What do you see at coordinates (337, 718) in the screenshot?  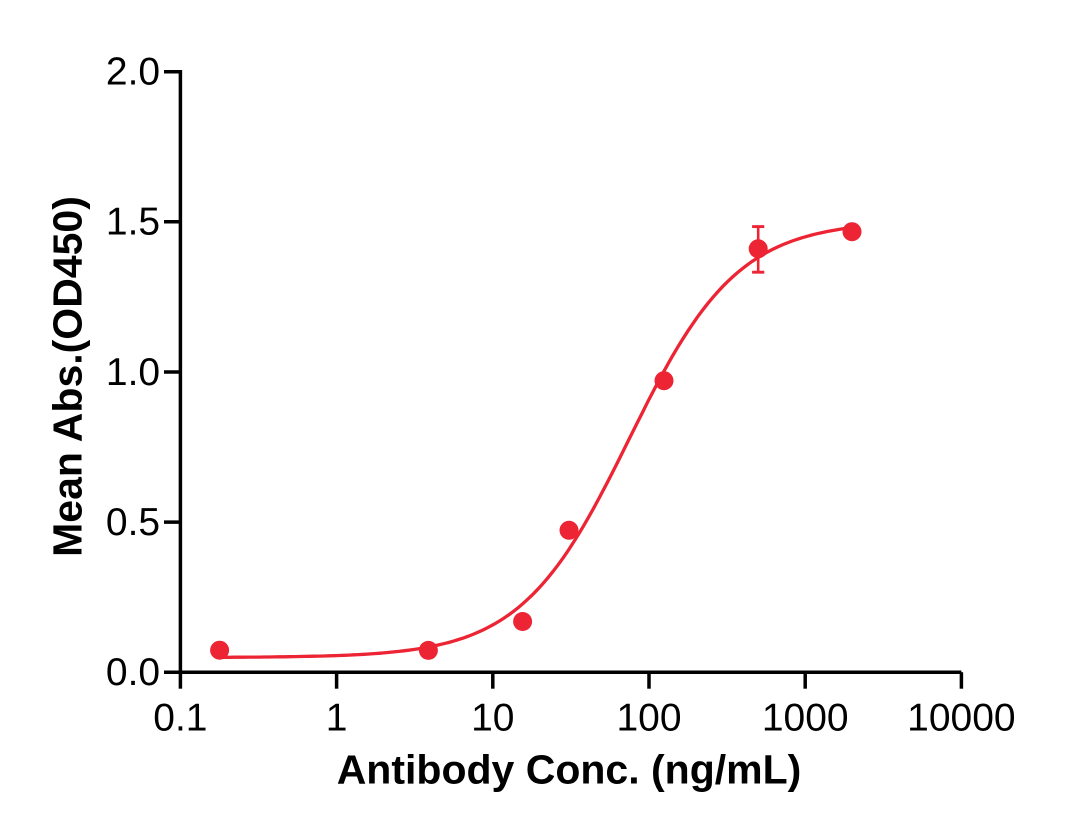 I see `svg-text: 1` at bounding box center [337, 718].